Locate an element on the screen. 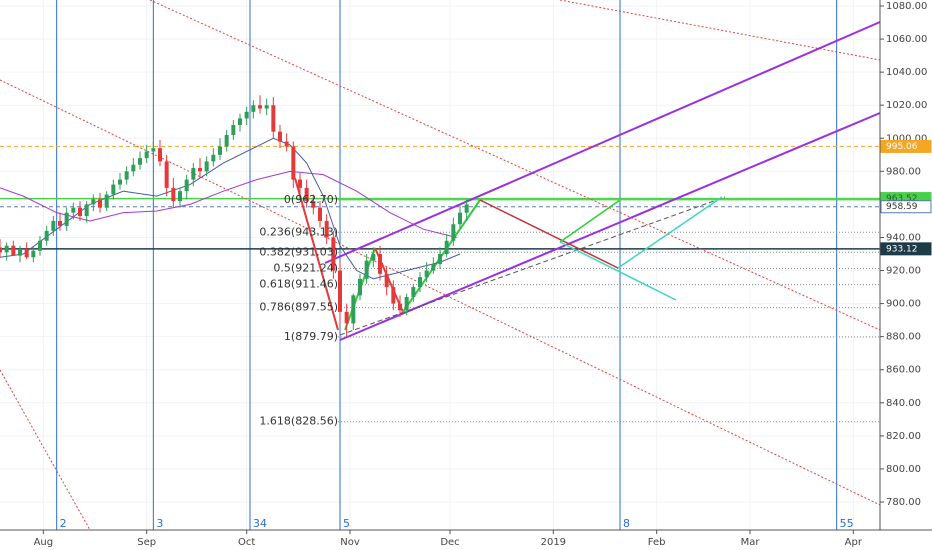  y-tick-label: 820.00 is located at coordinates (903, 436).